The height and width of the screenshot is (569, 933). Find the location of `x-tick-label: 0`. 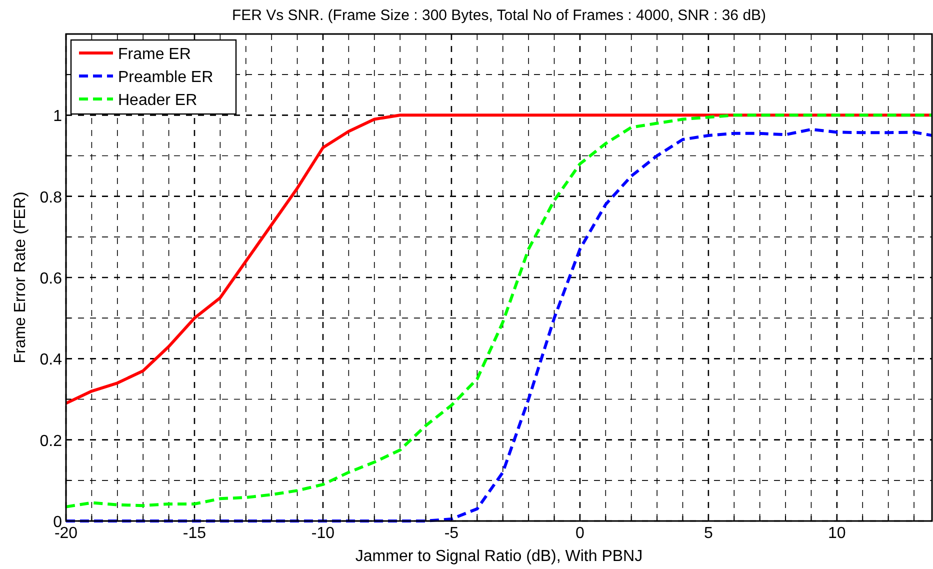

x-tick-label: 0 is located at coordinates (579, 533).